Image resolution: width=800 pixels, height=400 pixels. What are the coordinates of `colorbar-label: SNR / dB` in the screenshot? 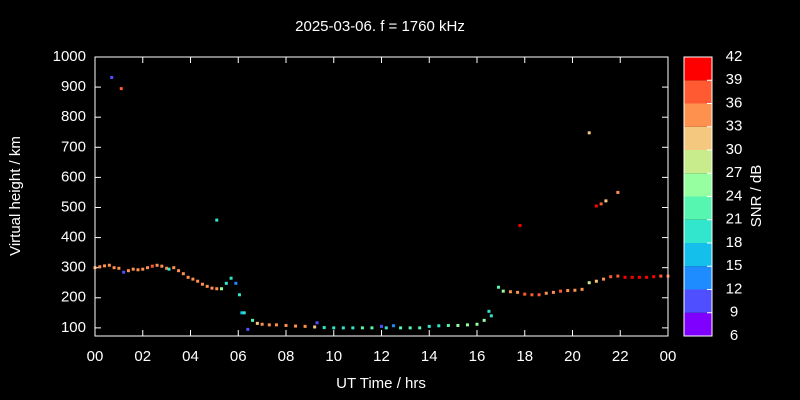 It's located at (756, 196).